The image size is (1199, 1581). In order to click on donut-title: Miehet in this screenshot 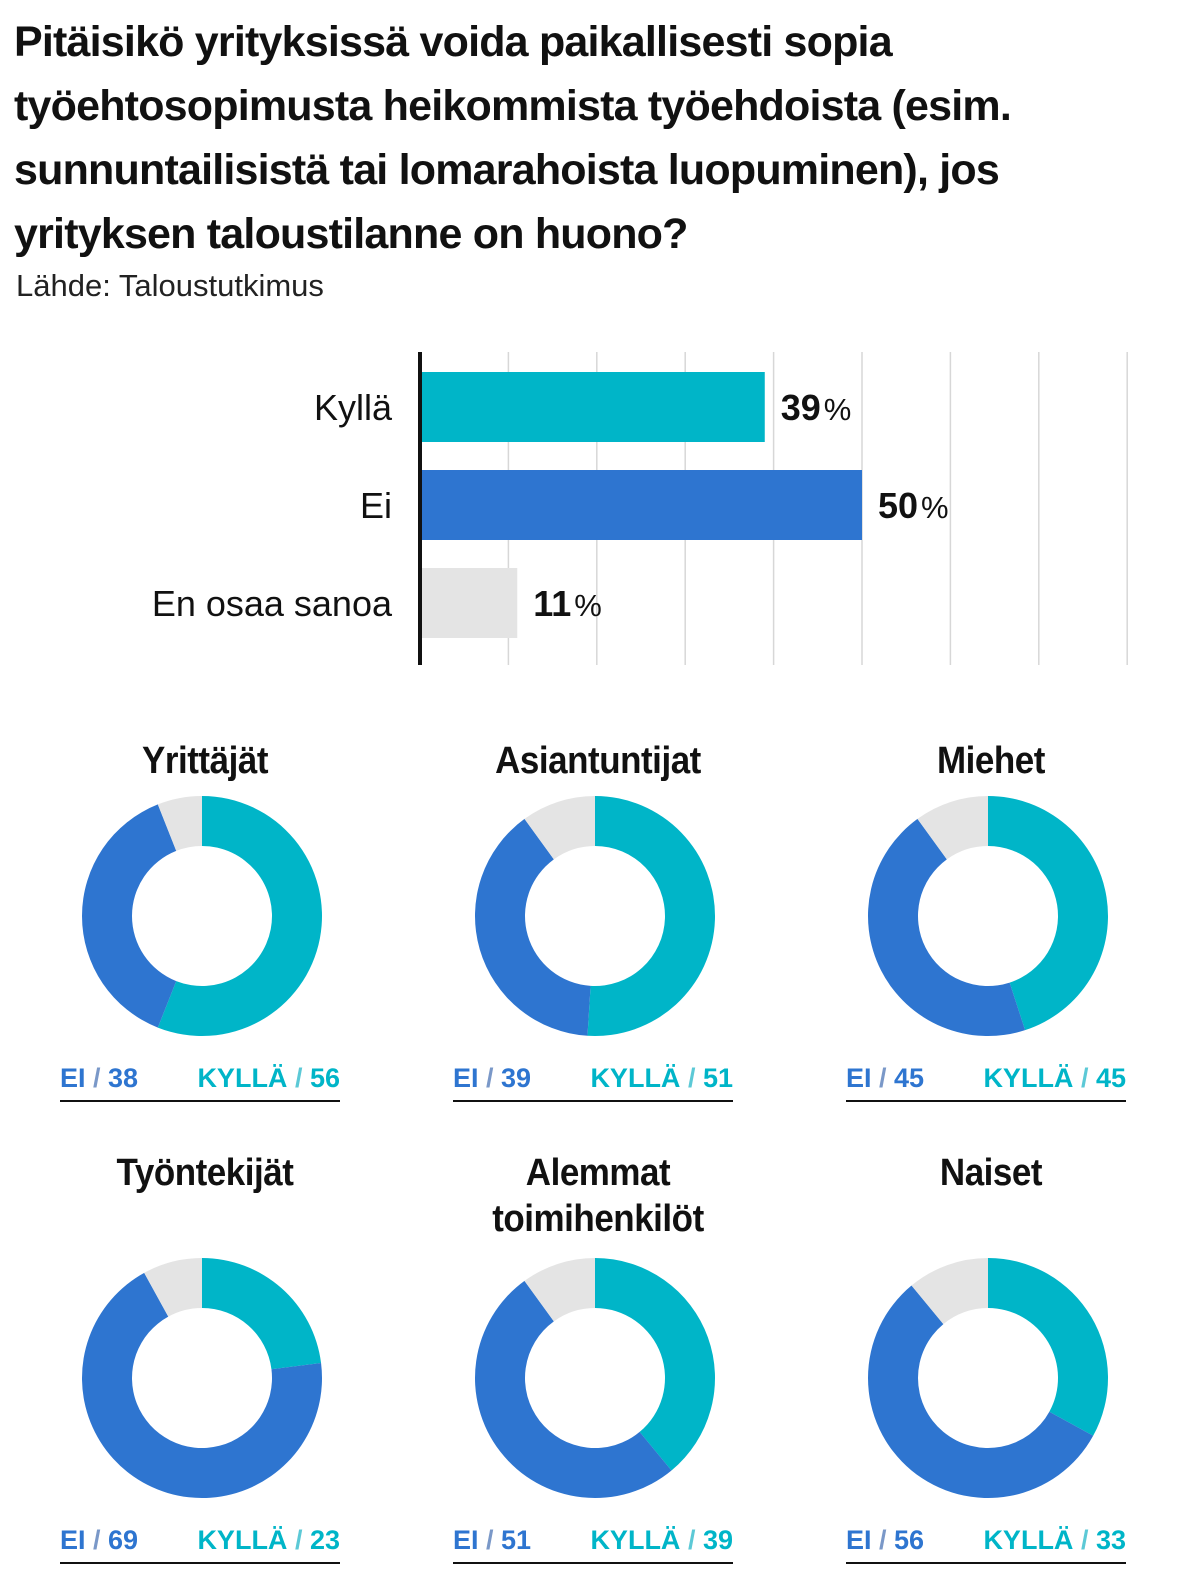, I will do `click(991, 761)`.